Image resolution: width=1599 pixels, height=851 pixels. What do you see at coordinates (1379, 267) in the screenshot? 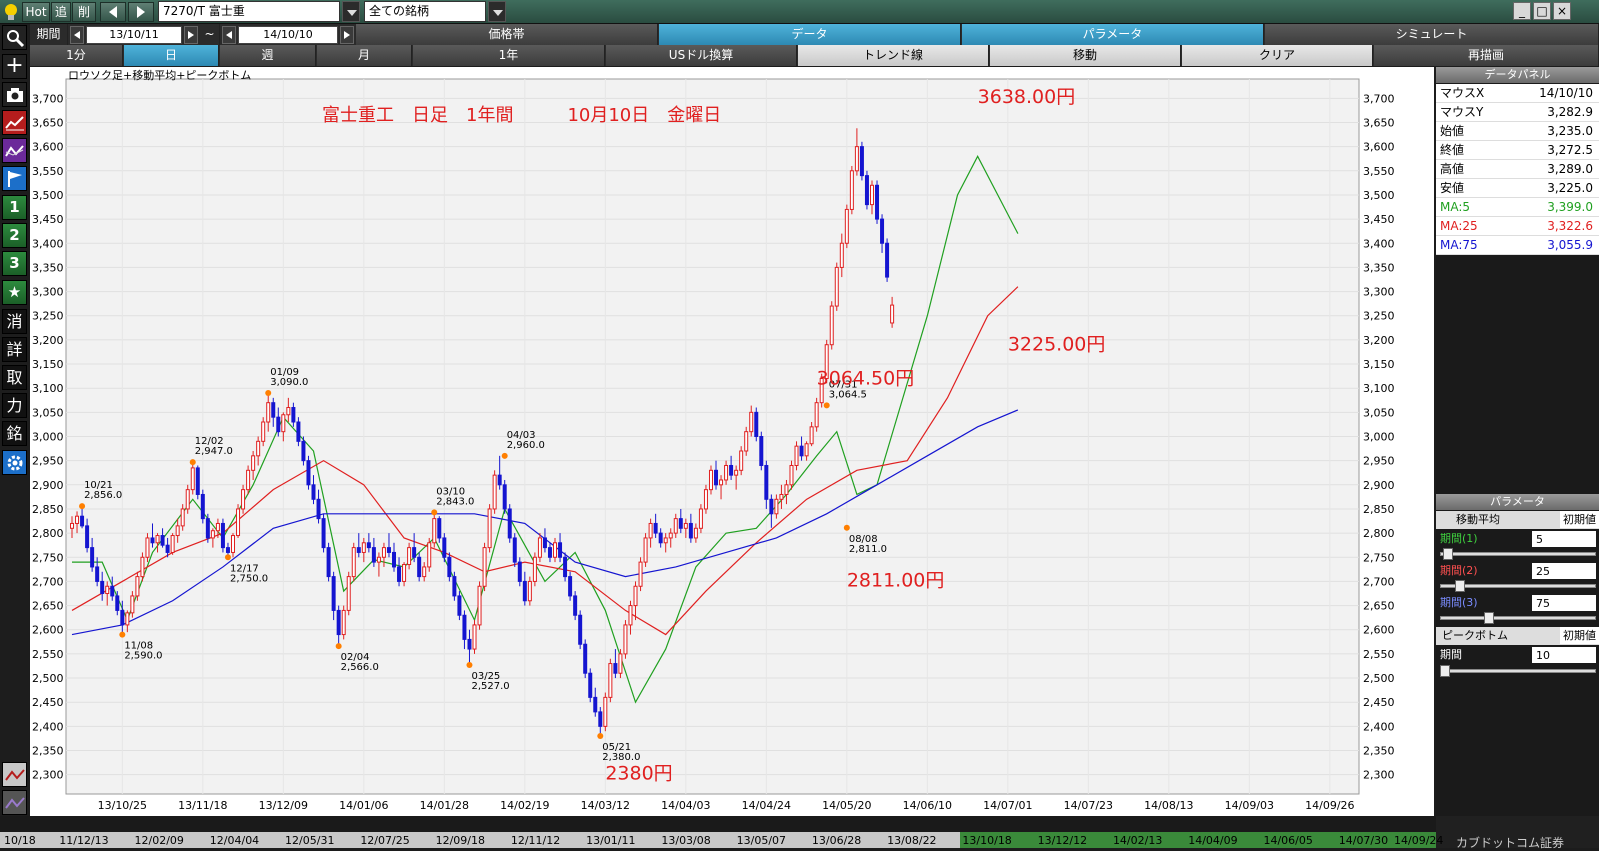
I see `y-tick-label-right: 3,350` at bounding box center [1379, 267].